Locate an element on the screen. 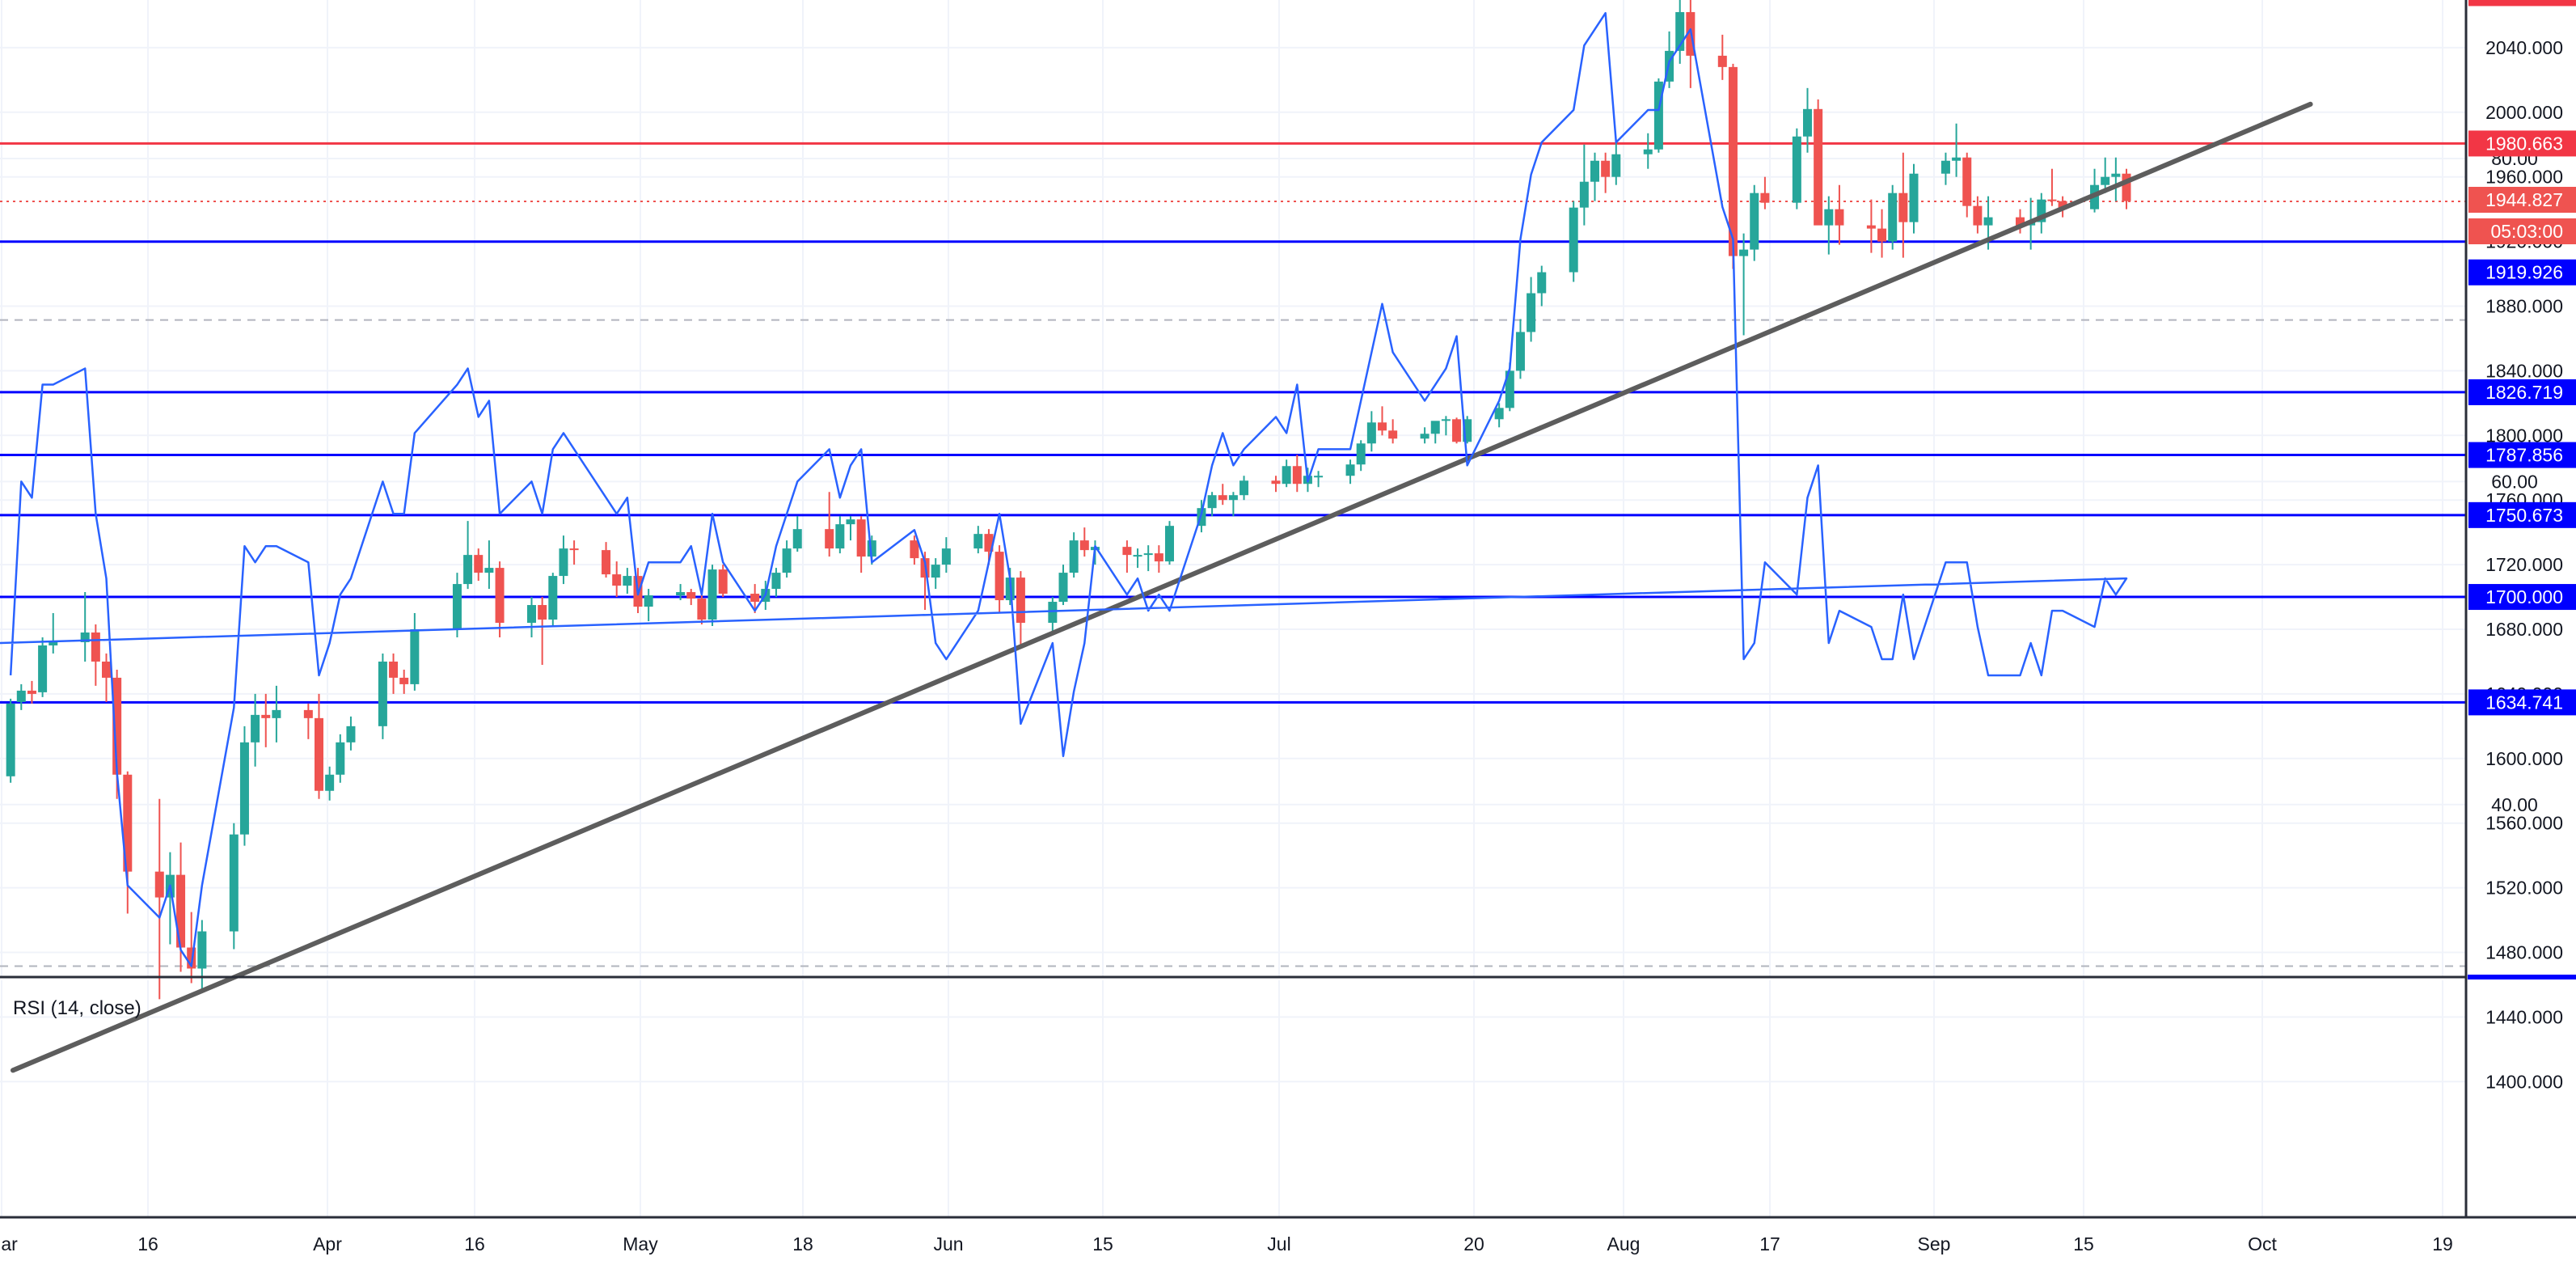 The width and height of the screenshot is (2576, 1265). y-tick-label: 1480.000 is located at coordinates (2524, 952).